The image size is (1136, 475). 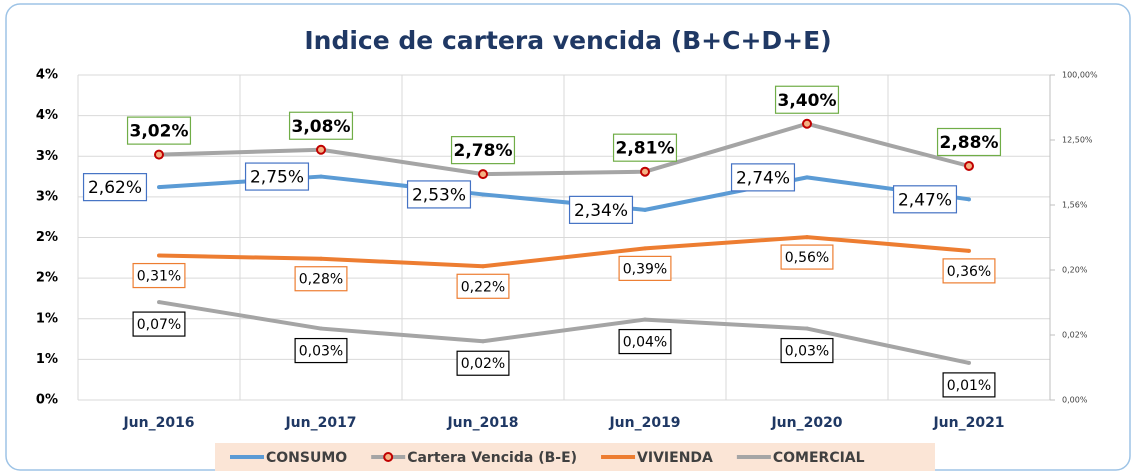 I want to click on data-label: 2,53%, so click(x=439, y=195).